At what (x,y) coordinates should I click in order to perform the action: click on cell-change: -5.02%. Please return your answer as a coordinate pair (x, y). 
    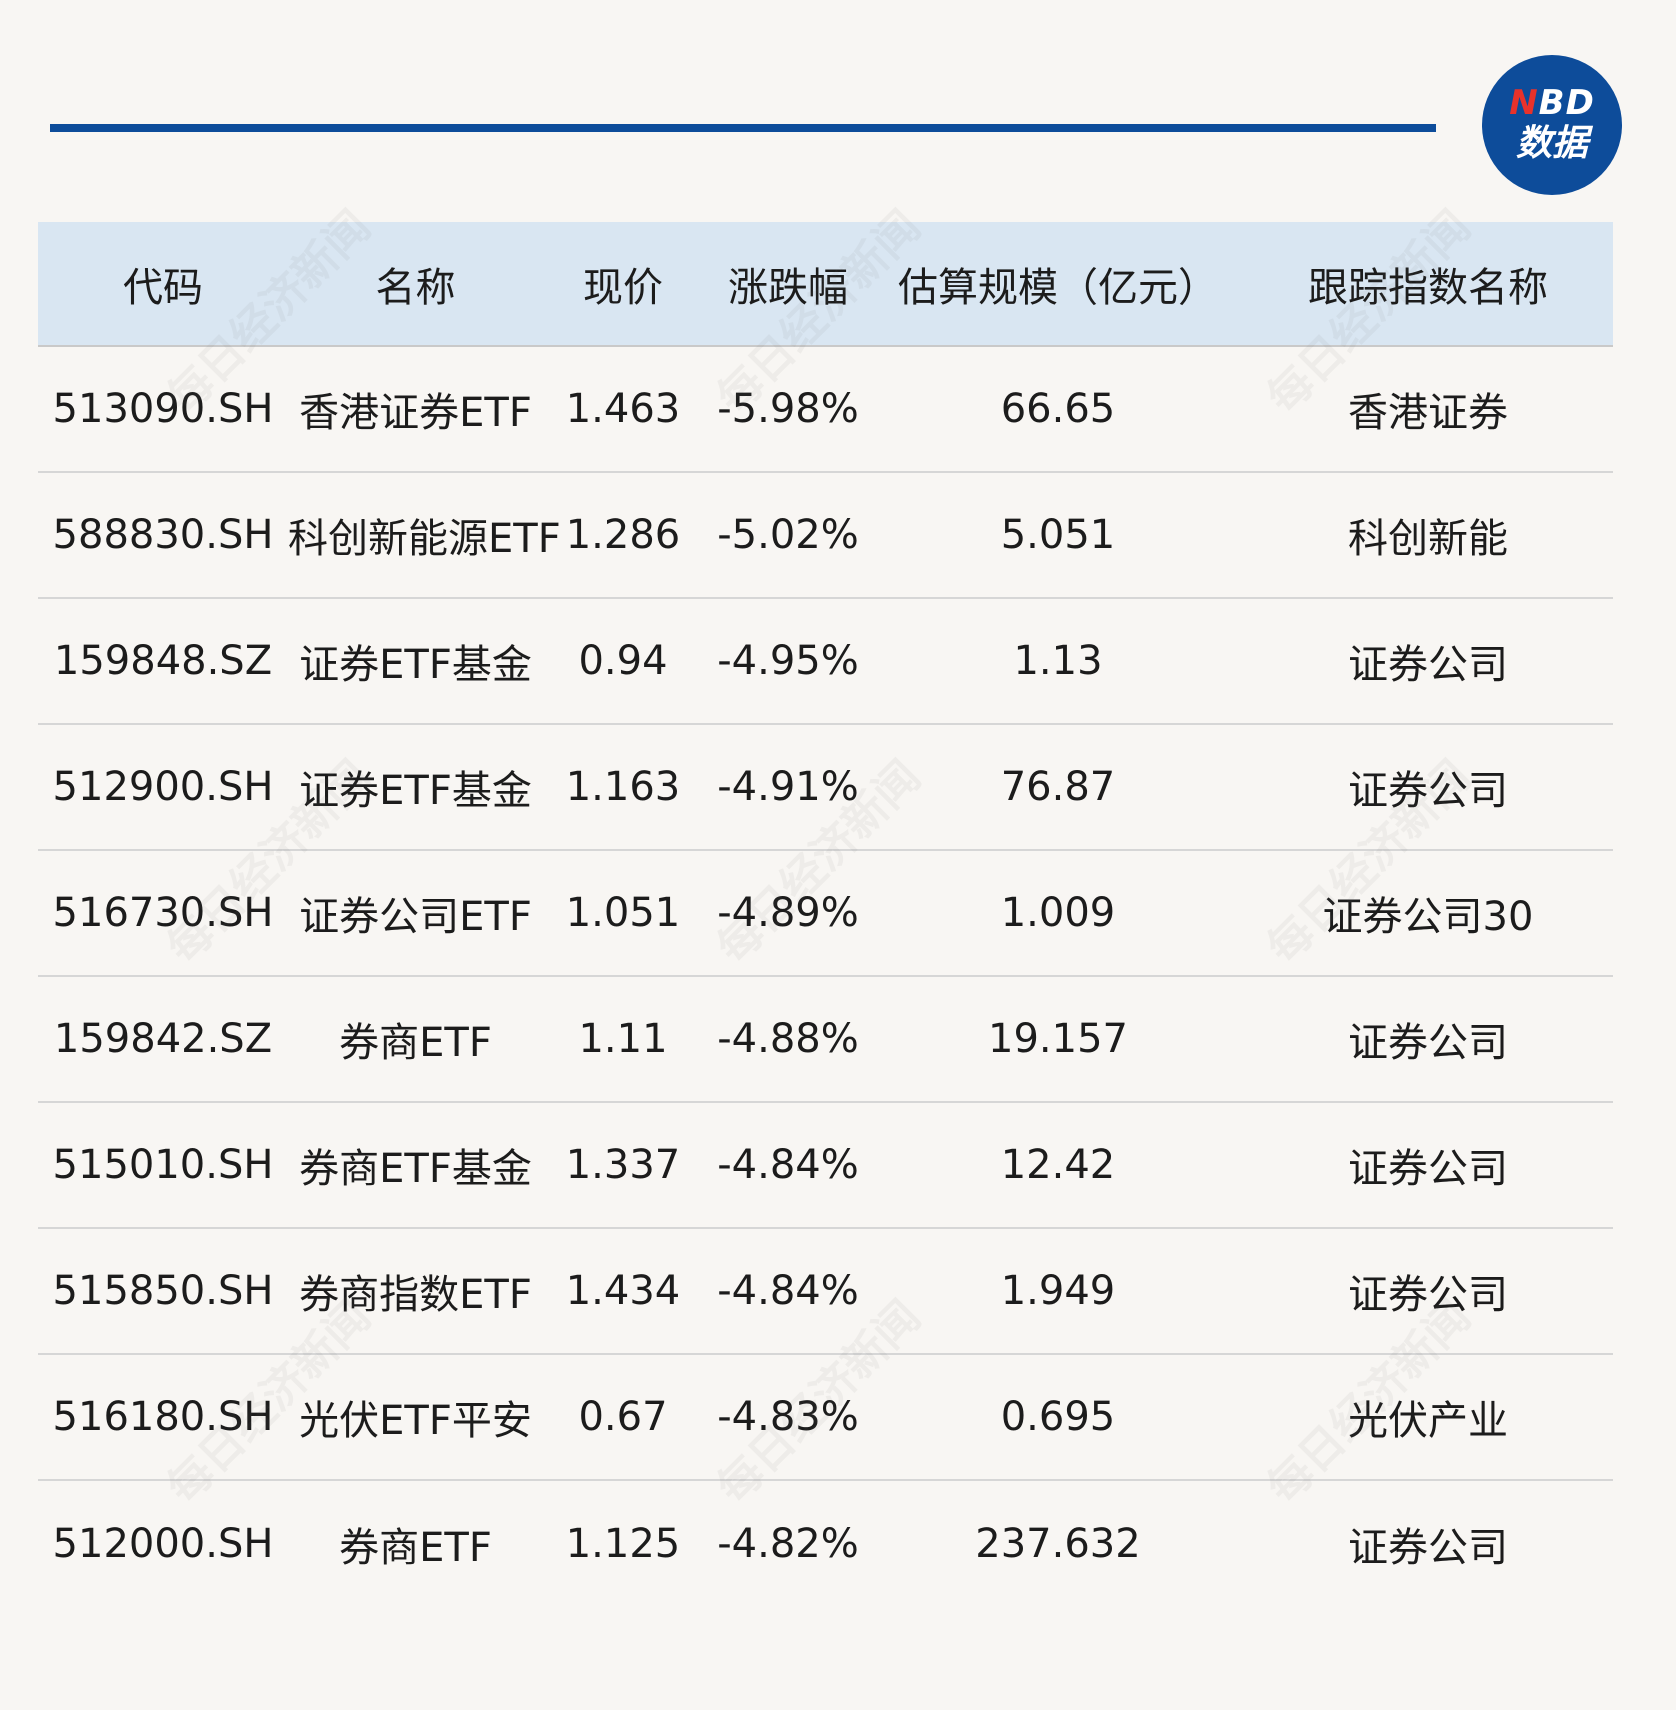
    Looking at the image, I should click on (788, 535).